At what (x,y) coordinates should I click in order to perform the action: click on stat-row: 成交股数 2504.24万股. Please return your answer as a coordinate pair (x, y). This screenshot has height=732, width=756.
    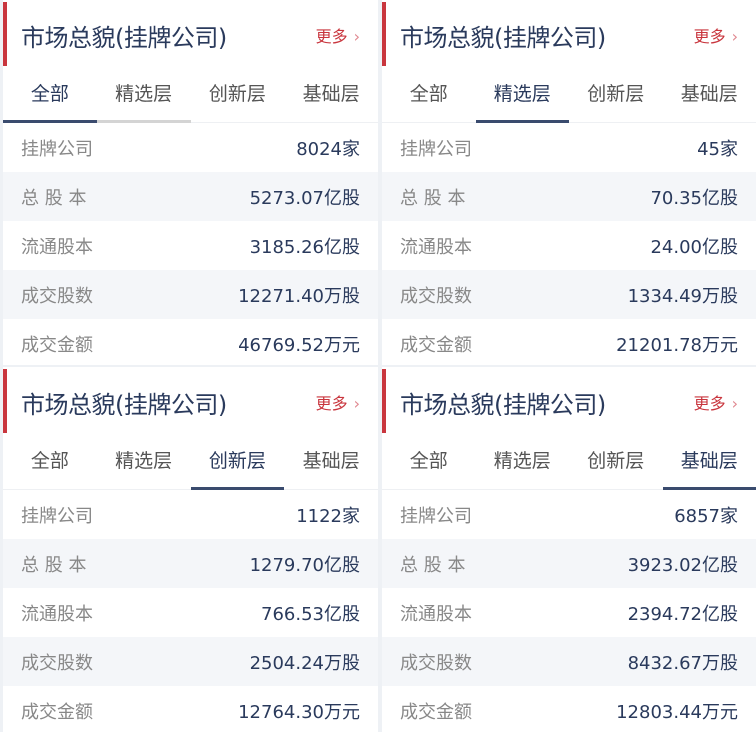
    Looking at the image, I should click on (190, 661).